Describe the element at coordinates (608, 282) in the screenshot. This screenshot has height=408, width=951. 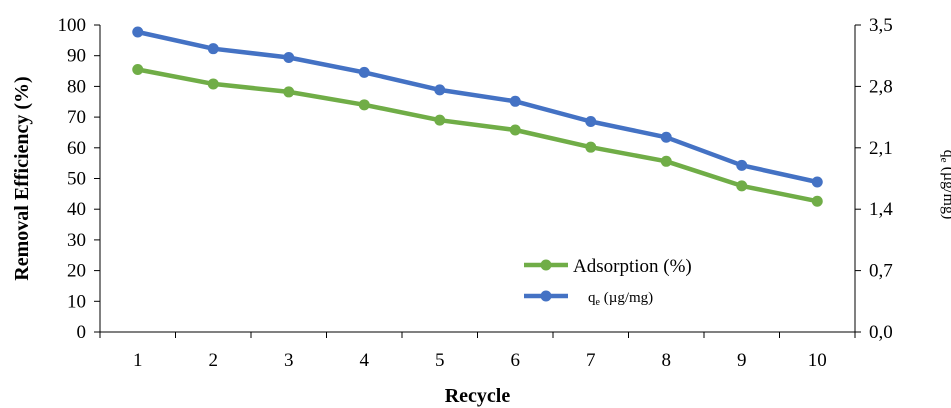
I see `chart-legend: Adsorption (%) qe (µg/mg)` at that location.